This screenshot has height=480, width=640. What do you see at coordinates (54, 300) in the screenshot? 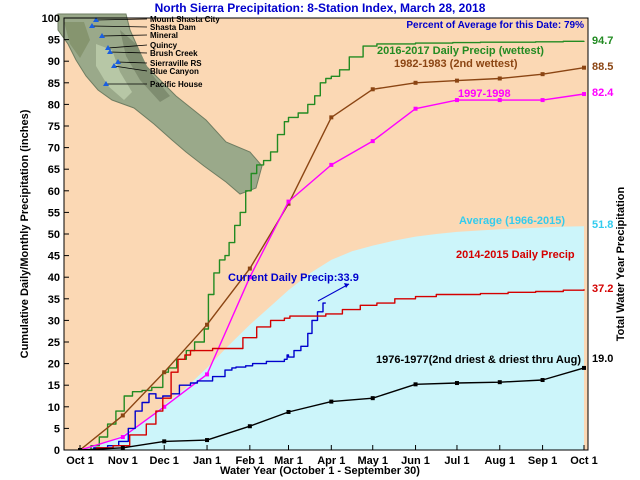
I see `y-tick-label: 35` at bounding box center [54, 300].